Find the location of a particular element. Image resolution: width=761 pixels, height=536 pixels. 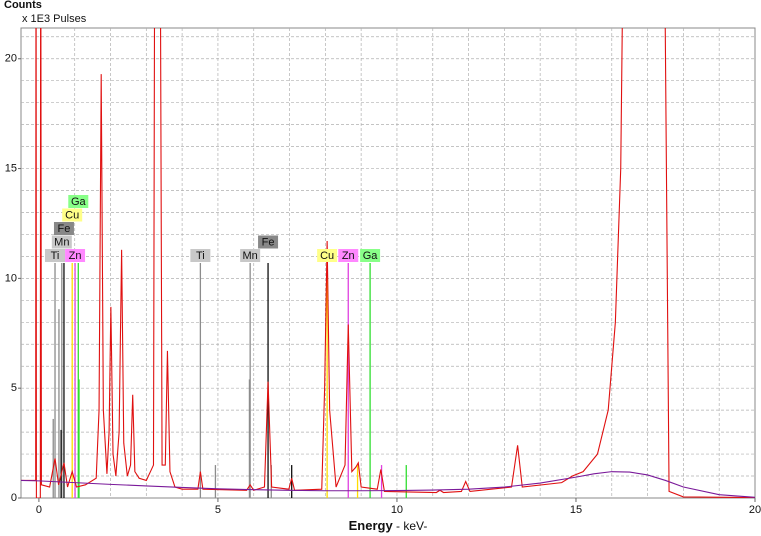

y-tick-label: 0 is located at coordinates (14, 498).